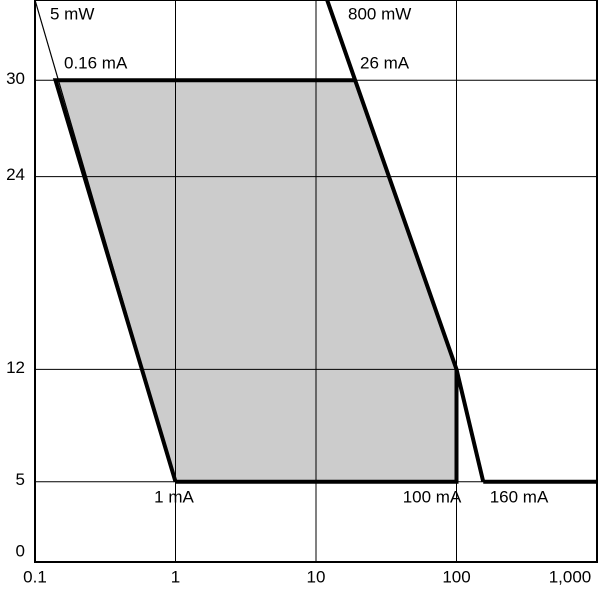  Describe the element at coordinates (96, 62) in the screenshot. I see `annotation: 0.16 mA` at that location.